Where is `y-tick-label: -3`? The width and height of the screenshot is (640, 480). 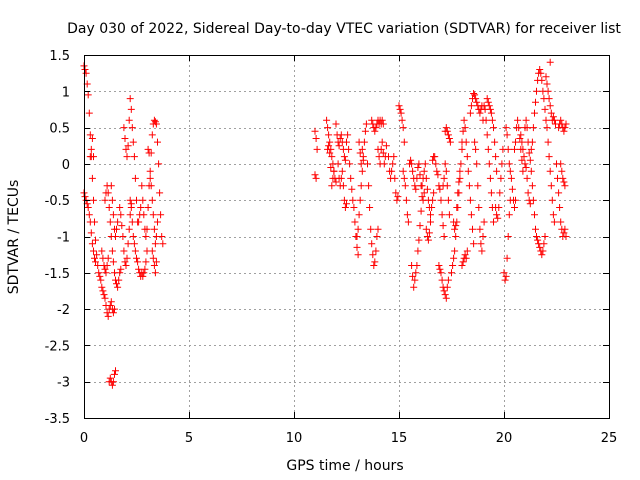
y-tick-label: -3 is located at coordinates (63, 383).